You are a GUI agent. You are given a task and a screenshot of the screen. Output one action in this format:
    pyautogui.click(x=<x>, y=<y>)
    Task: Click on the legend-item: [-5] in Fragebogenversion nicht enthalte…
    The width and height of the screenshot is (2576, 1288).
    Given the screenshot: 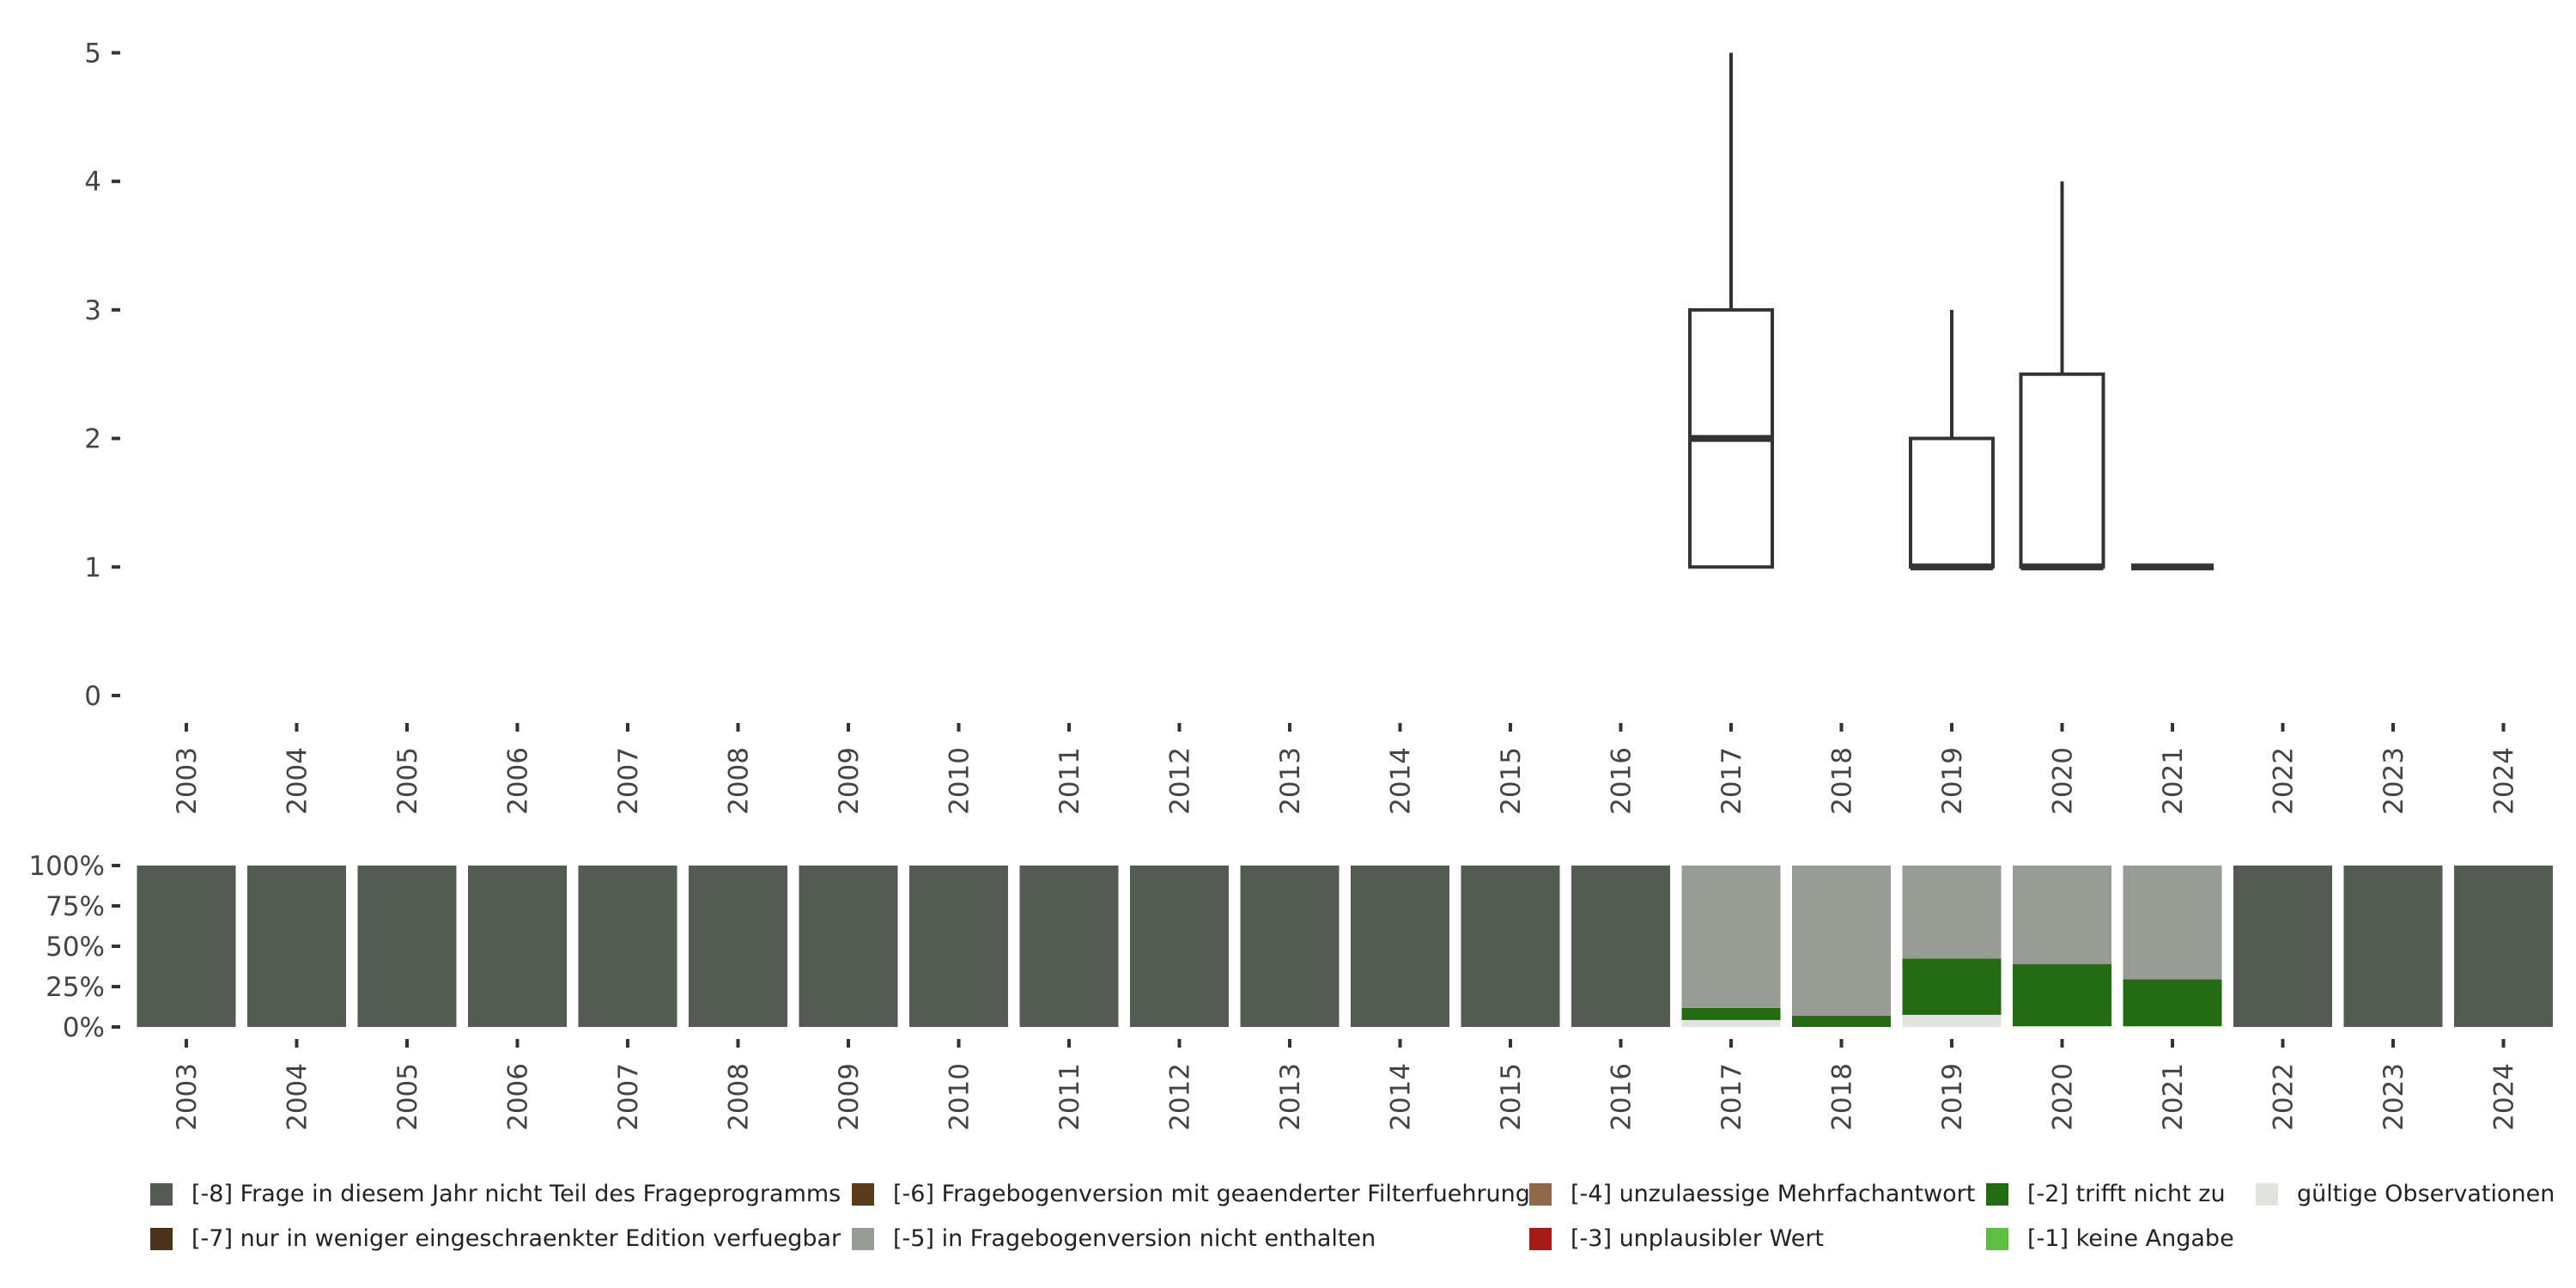 What is the action you would take?
    pyautogui.click(x=1114, y=1239)
    